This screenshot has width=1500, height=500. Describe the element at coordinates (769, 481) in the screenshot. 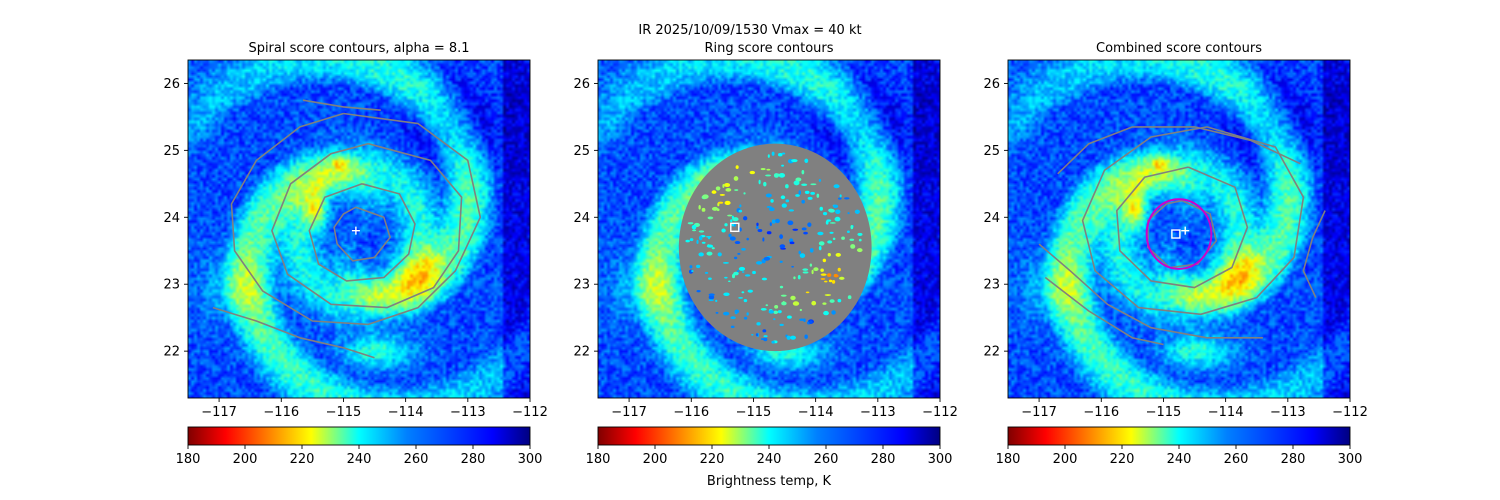

I see `colorbar-label: Brightness temp, K` at that location.